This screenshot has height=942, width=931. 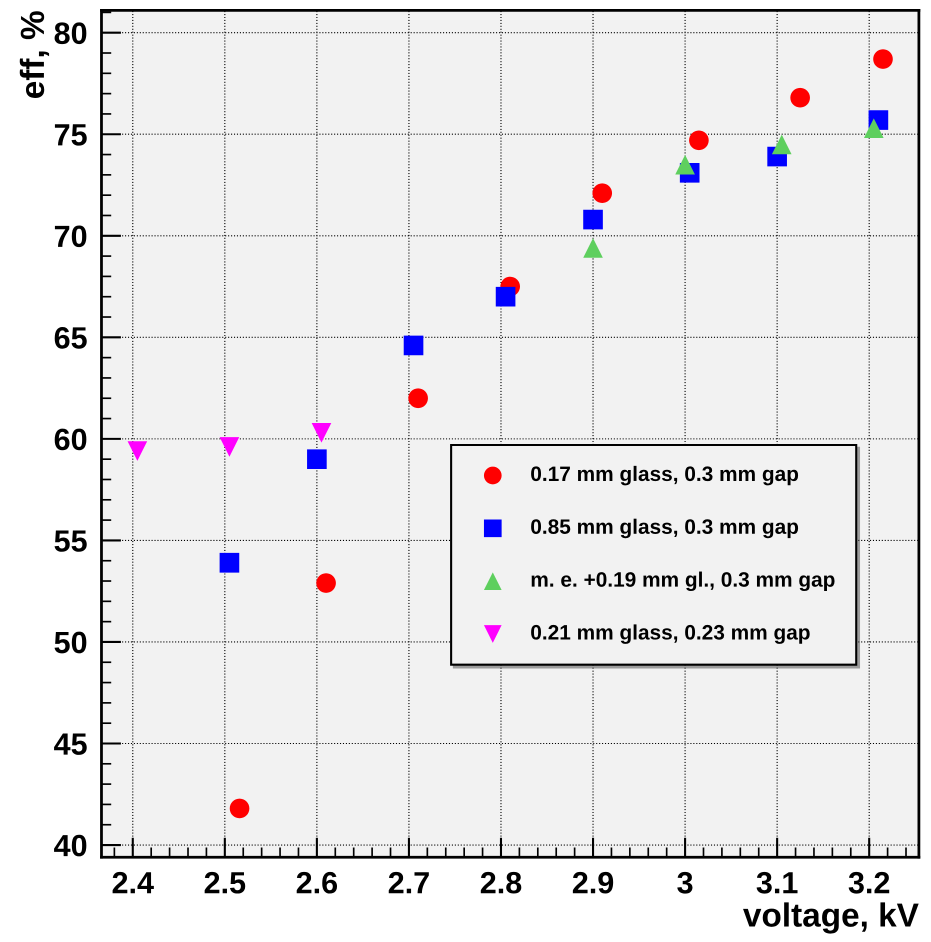 I want to click on x-tick-label: 2.8, so click(x=501, y=883).